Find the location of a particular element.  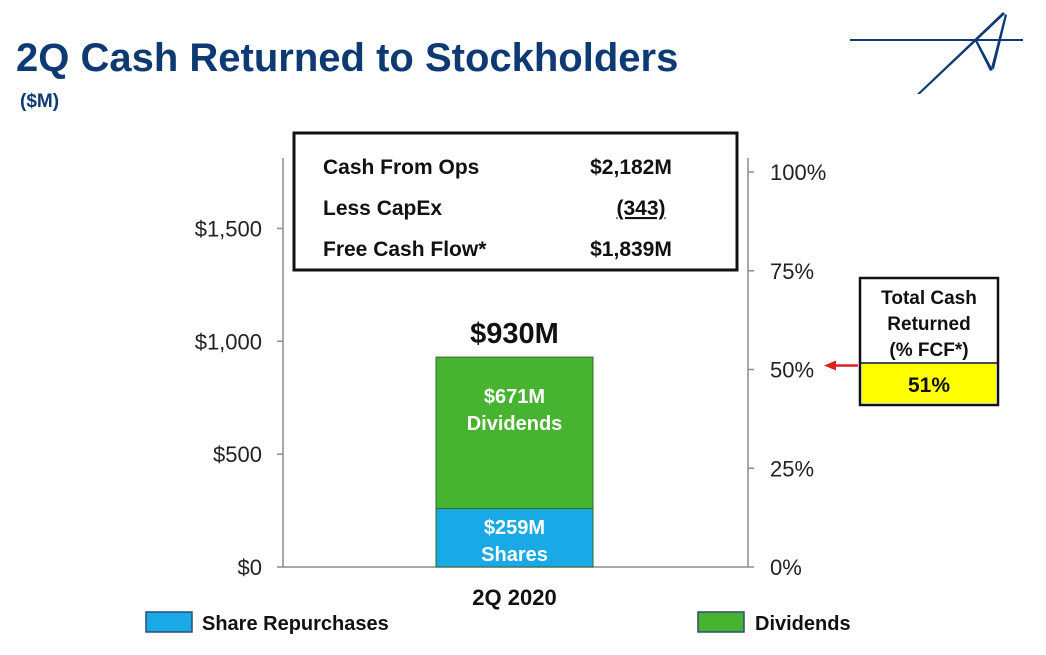

page-subtitle: ($M) is located at coordinates (40, 101).